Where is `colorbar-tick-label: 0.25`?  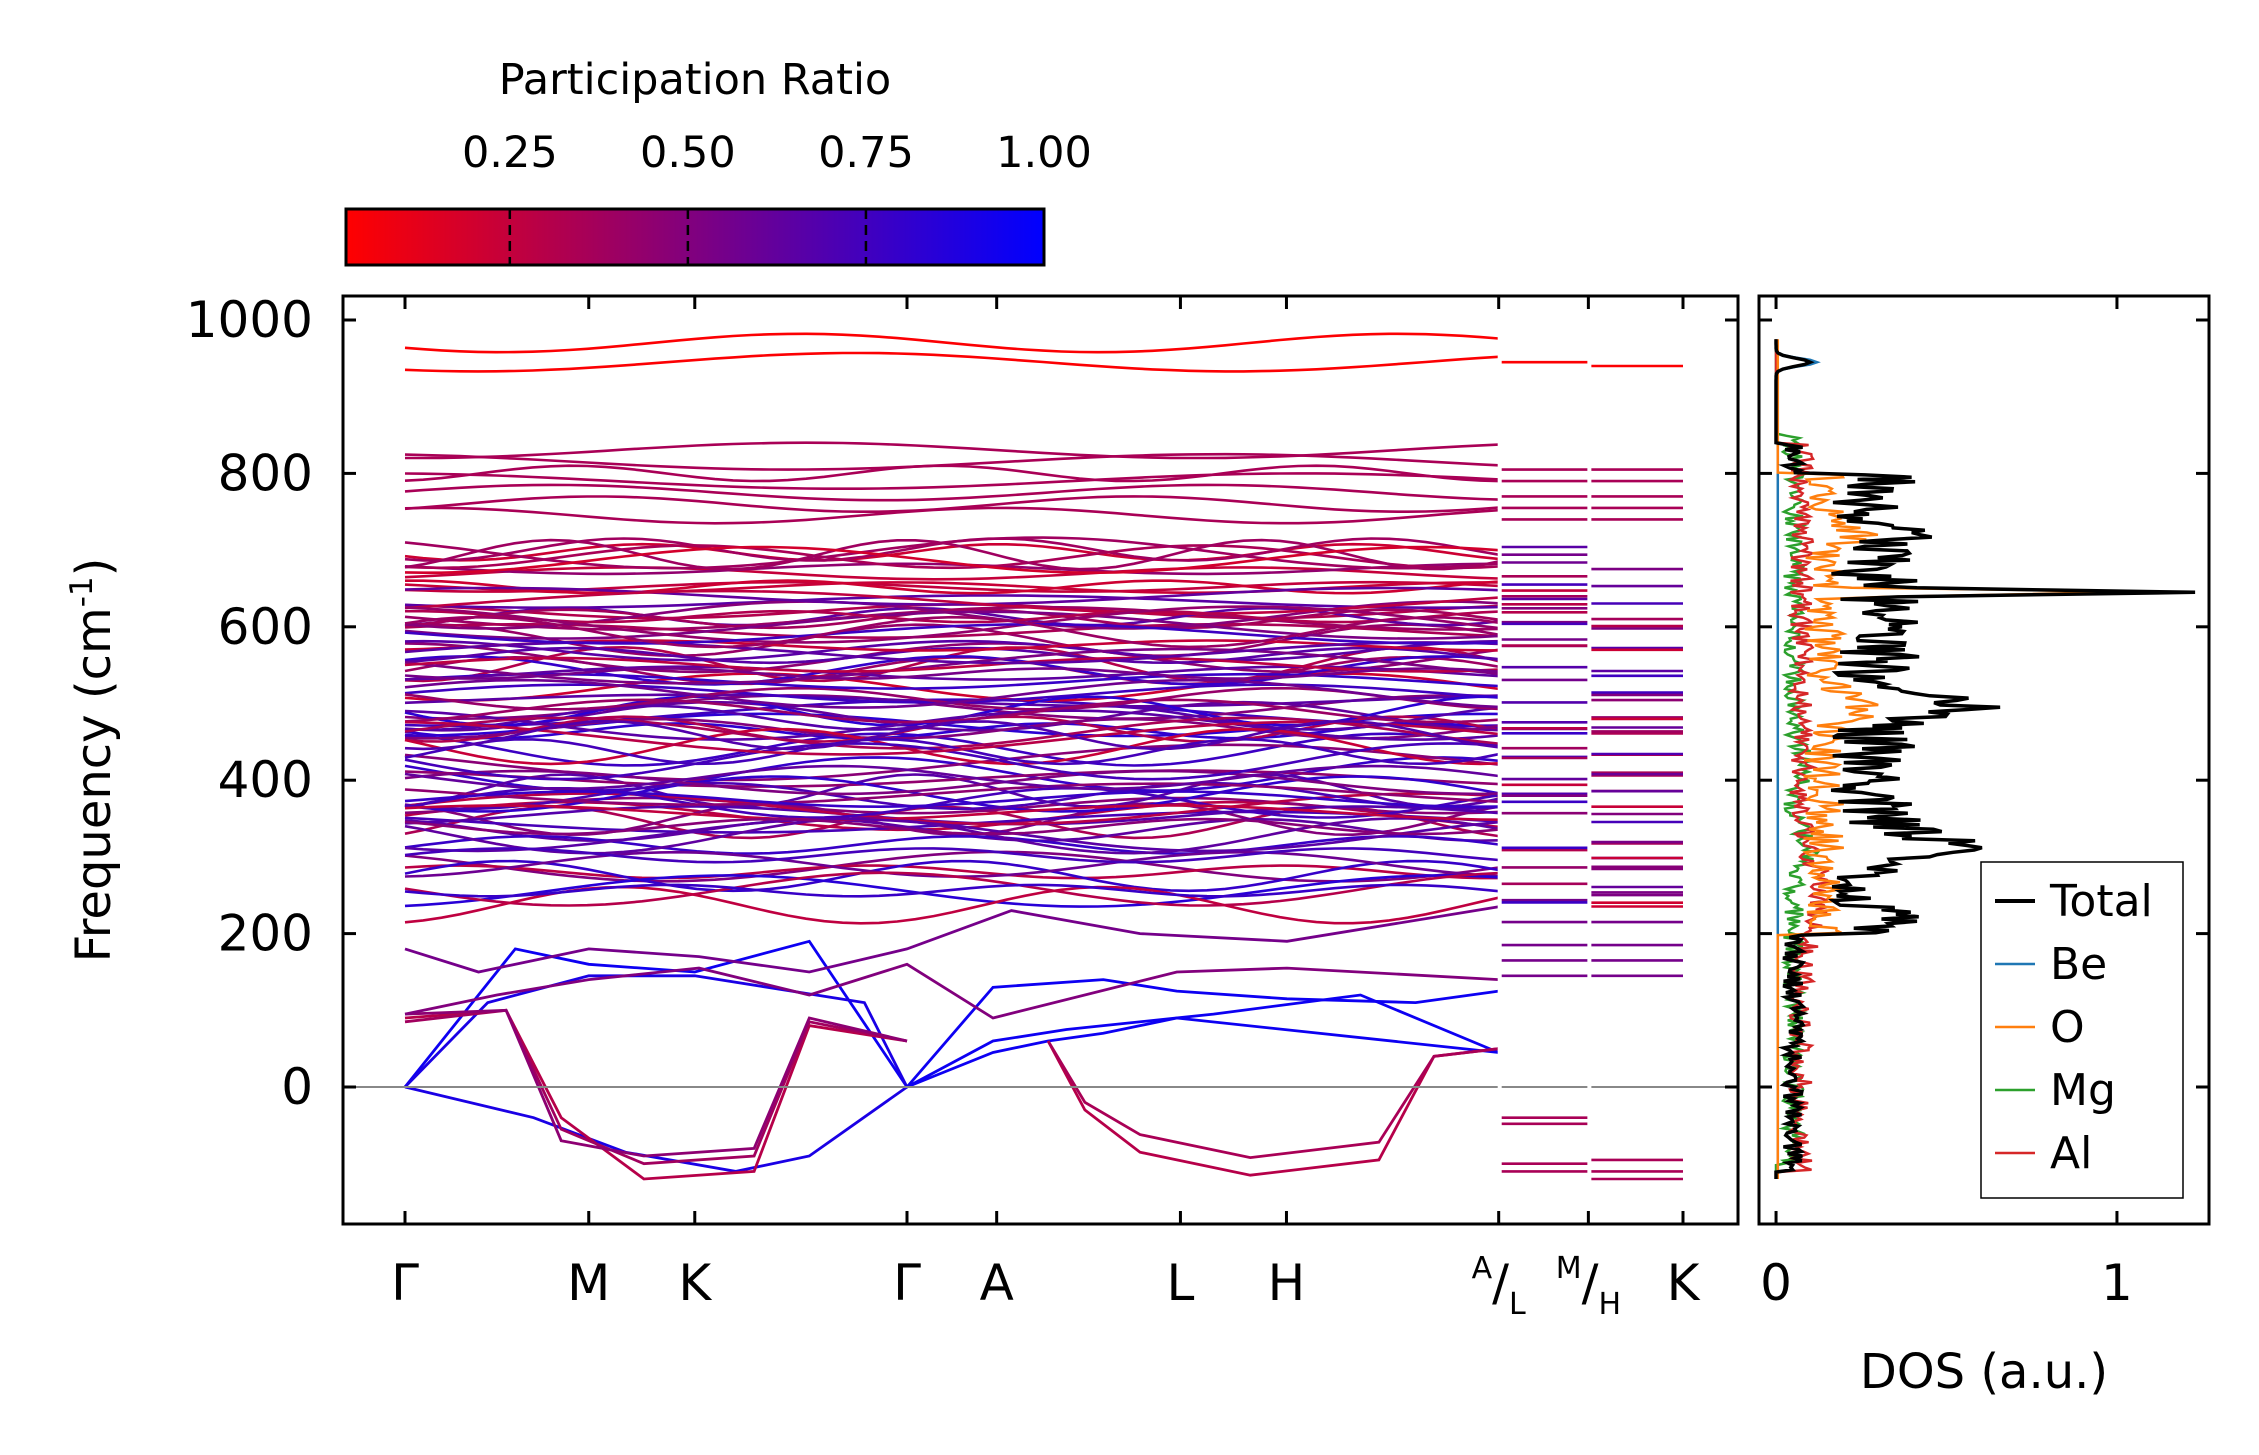 colorbar-tick-label: 0.25 is located at coordinates (510, 153).